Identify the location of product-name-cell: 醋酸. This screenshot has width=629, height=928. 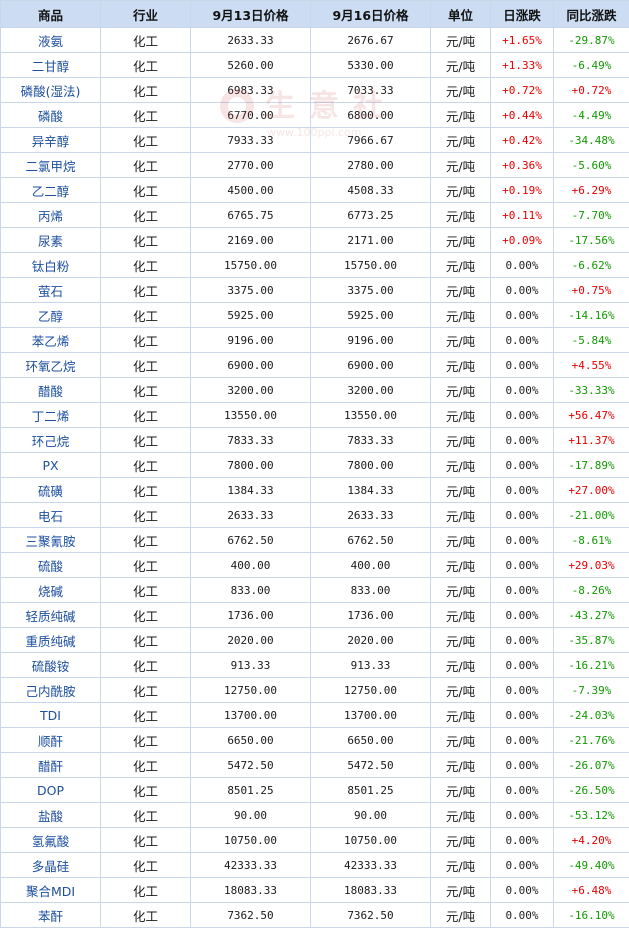
(50, 390).